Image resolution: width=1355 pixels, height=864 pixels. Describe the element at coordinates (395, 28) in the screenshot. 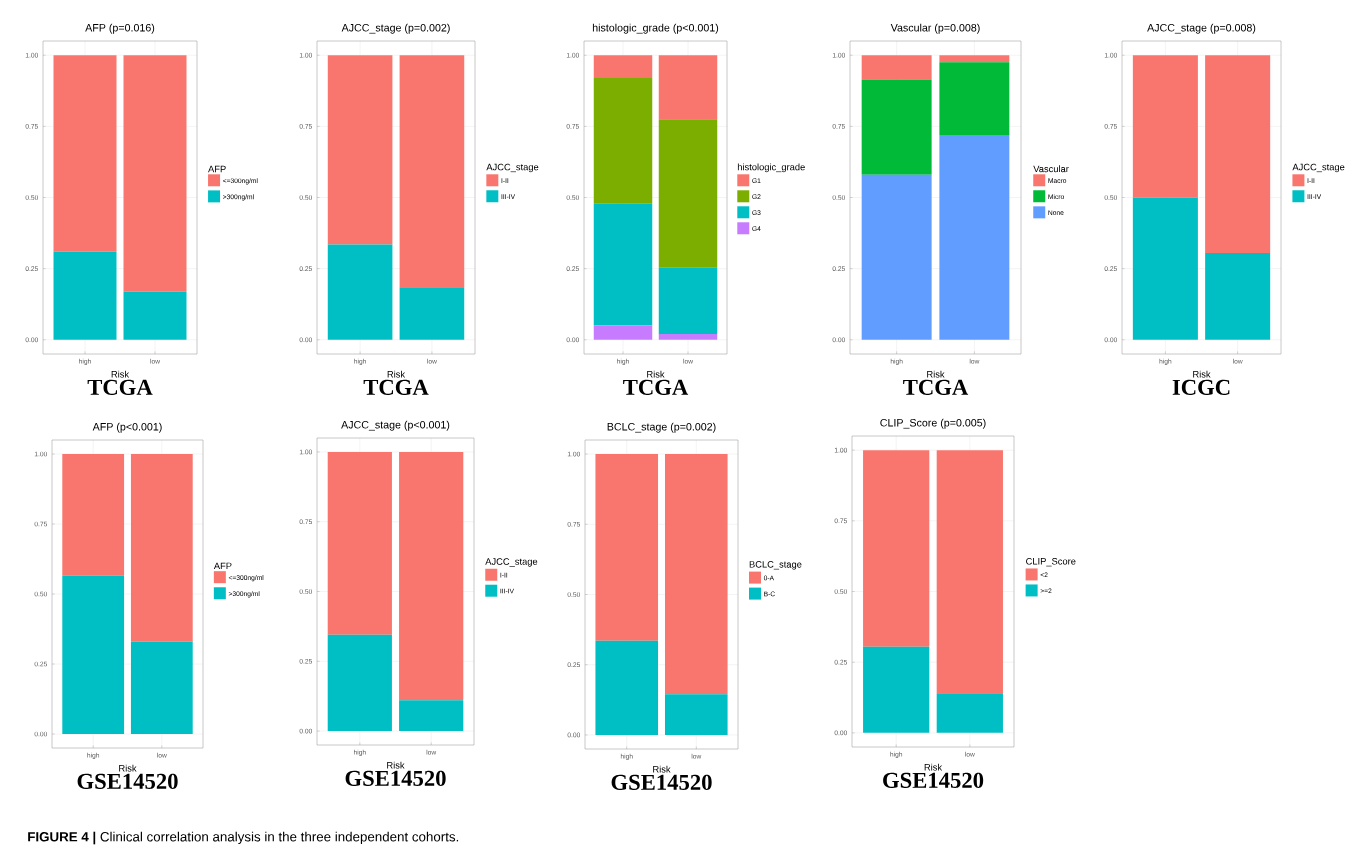

I see `chart-title: AJCC_stage (p=0.002)` at that location.